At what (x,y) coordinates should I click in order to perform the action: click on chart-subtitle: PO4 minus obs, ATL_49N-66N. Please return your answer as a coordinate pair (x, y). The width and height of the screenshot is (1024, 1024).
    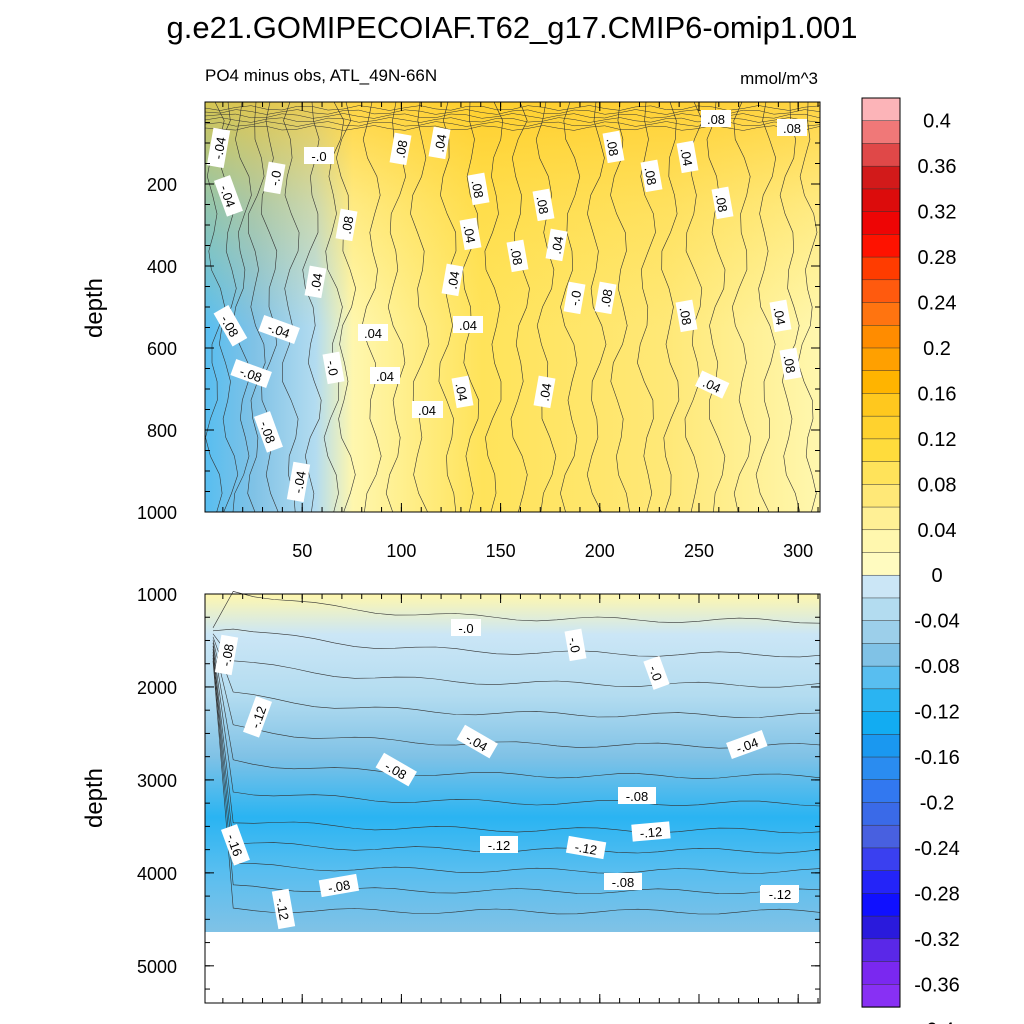
    Looking at the image, I should click on (321, 75).